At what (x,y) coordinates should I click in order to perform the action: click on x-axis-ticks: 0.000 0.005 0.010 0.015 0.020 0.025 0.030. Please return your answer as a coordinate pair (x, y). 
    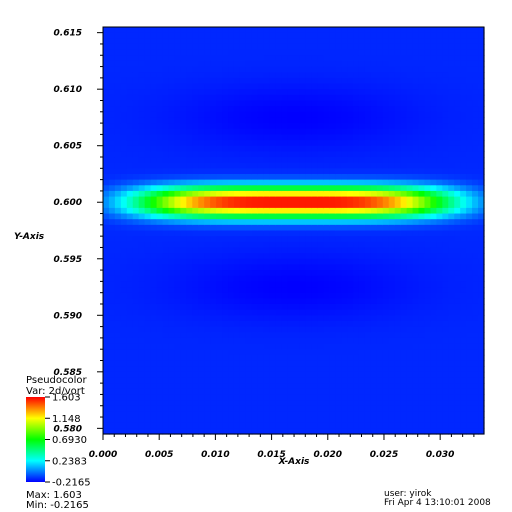
    Looking at the image, I should click on (282, 447).